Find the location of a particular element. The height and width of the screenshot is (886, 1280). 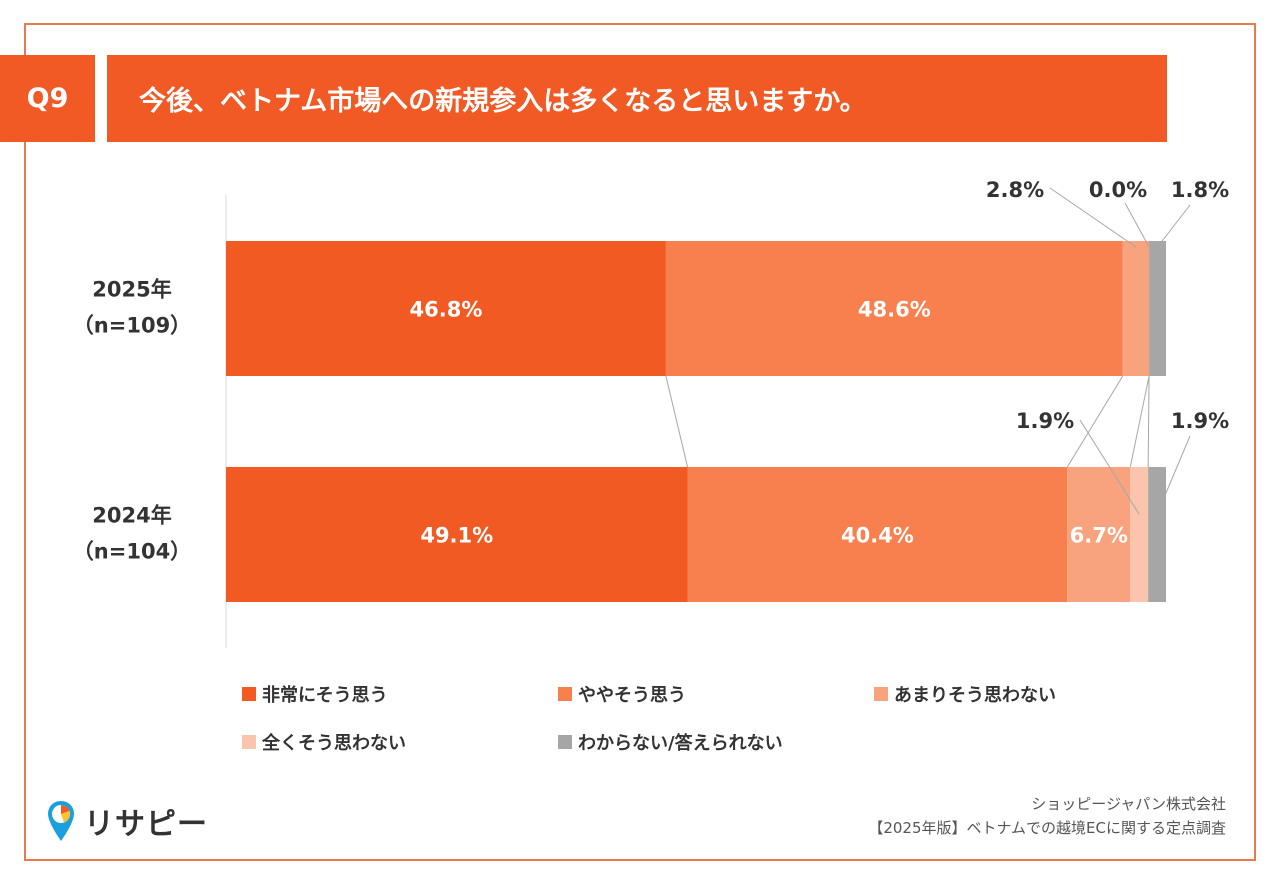

data-label: 48.6% is located at coordinates (894, 310).